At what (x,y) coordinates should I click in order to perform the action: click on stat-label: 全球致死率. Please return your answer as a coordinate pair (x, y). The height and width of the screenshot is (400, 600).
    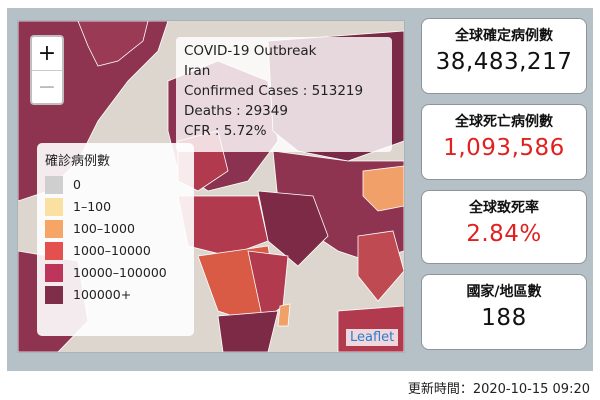
    Looking at the image, I should click on (504, 208).